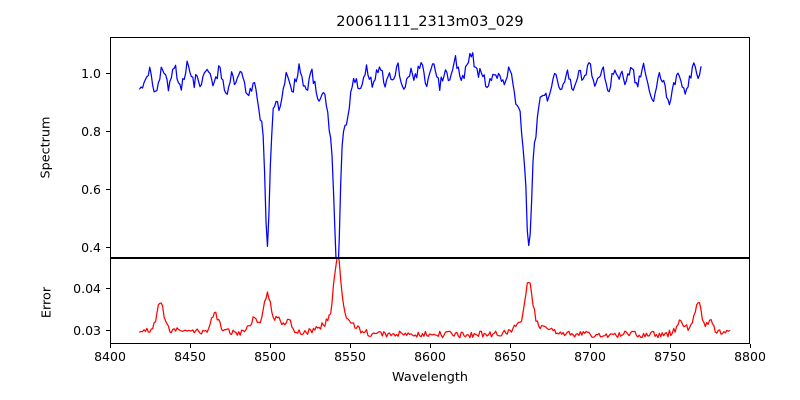 The image size is (800, 400). Describe the element at coordinates (46, 147) in the screenshot. I see `spectrum-axis-label: Spectrum` at that location.